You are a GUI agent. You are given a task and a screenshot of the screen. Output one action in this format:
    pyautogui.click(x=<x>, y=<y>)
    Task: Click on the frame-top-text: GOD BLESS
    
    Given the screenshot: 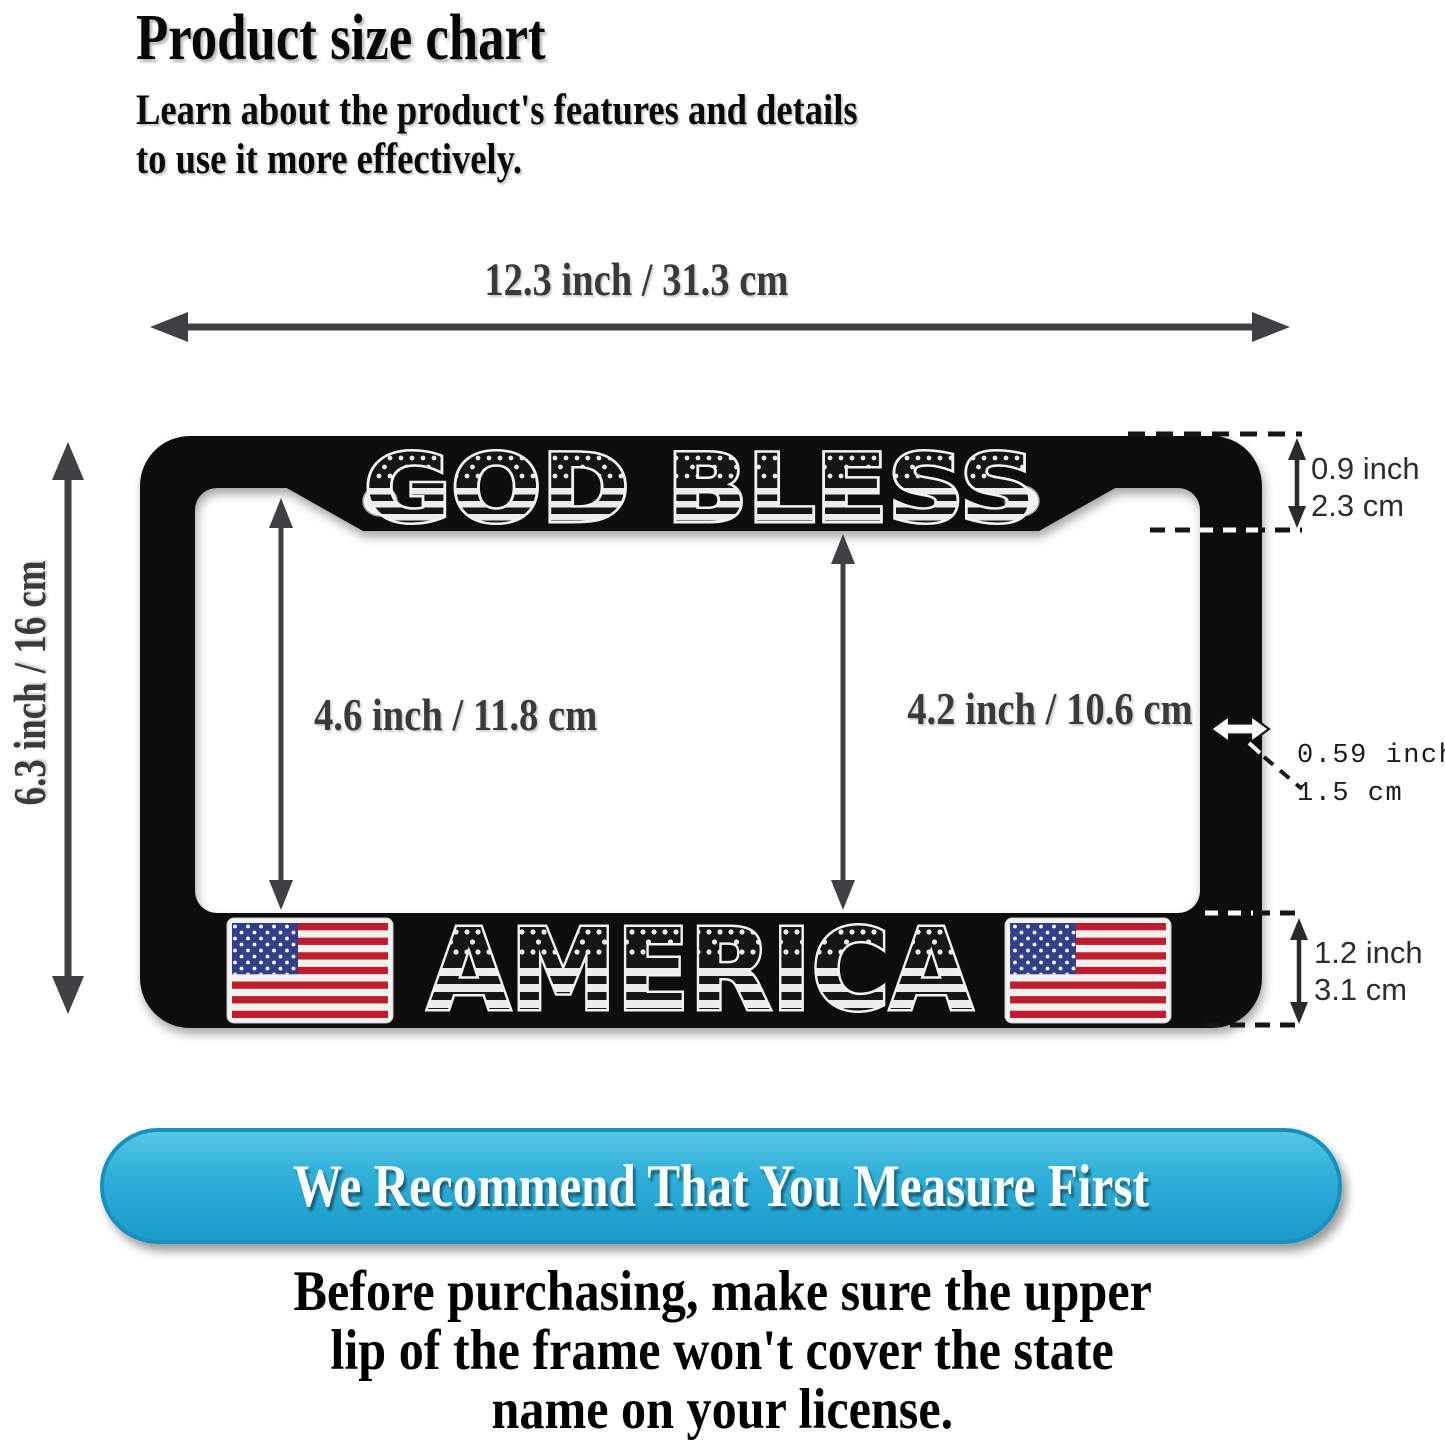 What is the action you would take?
    pyautogui.click(x=700, y=489)
    